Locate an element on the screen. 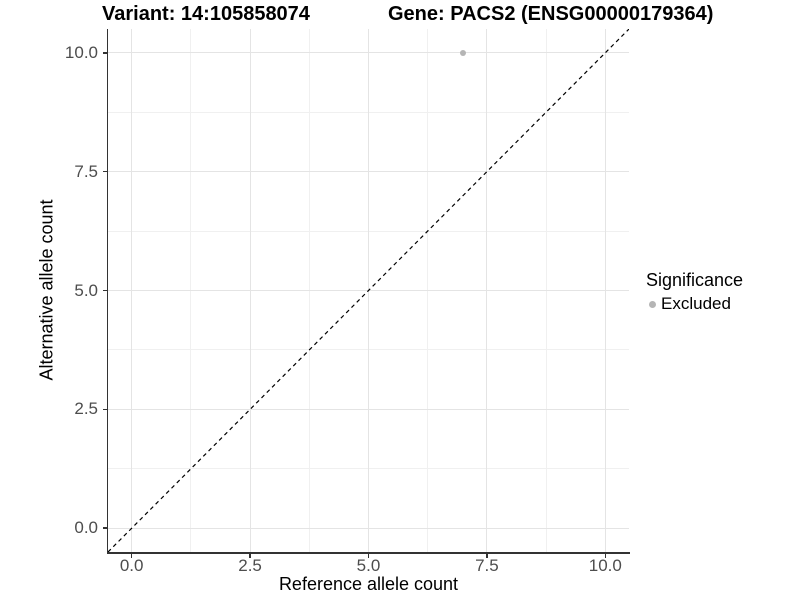  legend-item-label: Excluded is located at coordinates (696, 303).